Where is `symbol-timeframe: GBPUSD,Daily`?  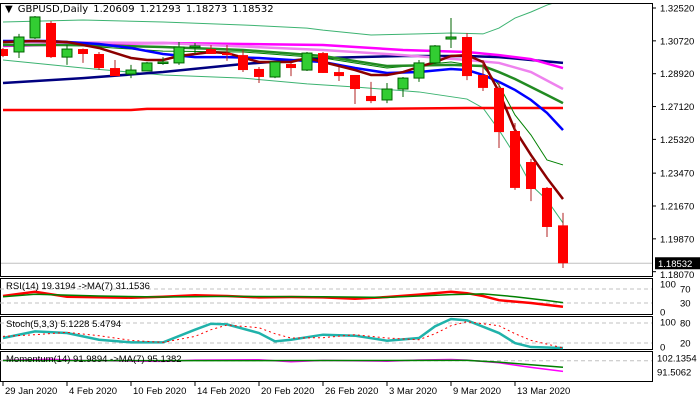 symbol-timeframe: GBPUSD,Daily is located at coordinates (53, 9).